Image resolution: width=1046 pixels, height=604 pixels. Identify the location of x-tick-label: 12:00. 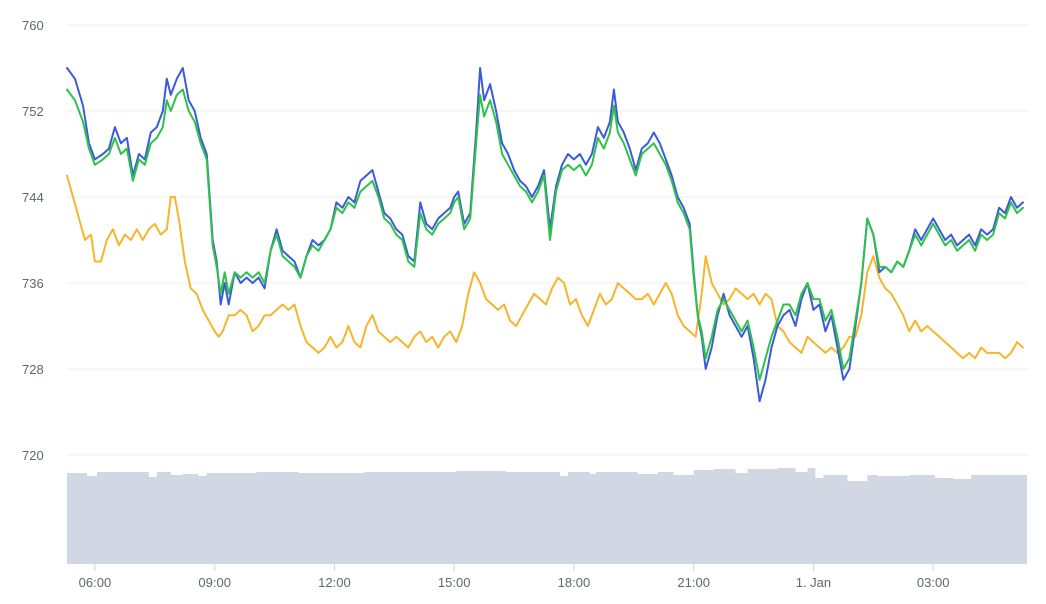
(334, 582).